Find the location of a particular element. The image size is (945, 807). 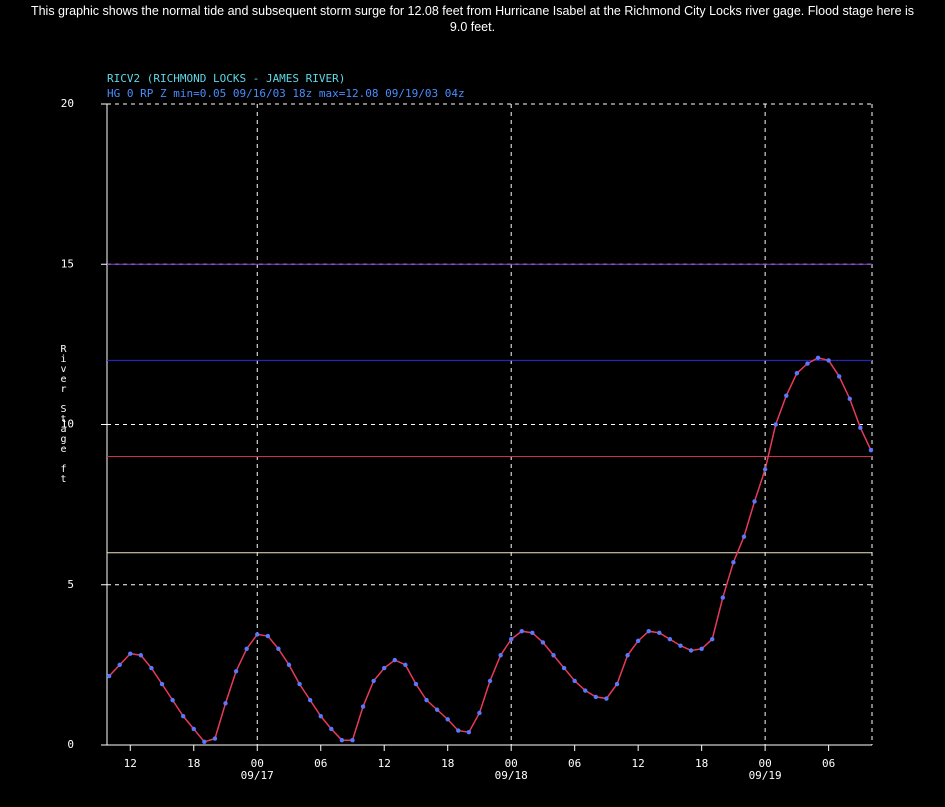

x-date-label: 09/18 is located at coordinates (511, 775).